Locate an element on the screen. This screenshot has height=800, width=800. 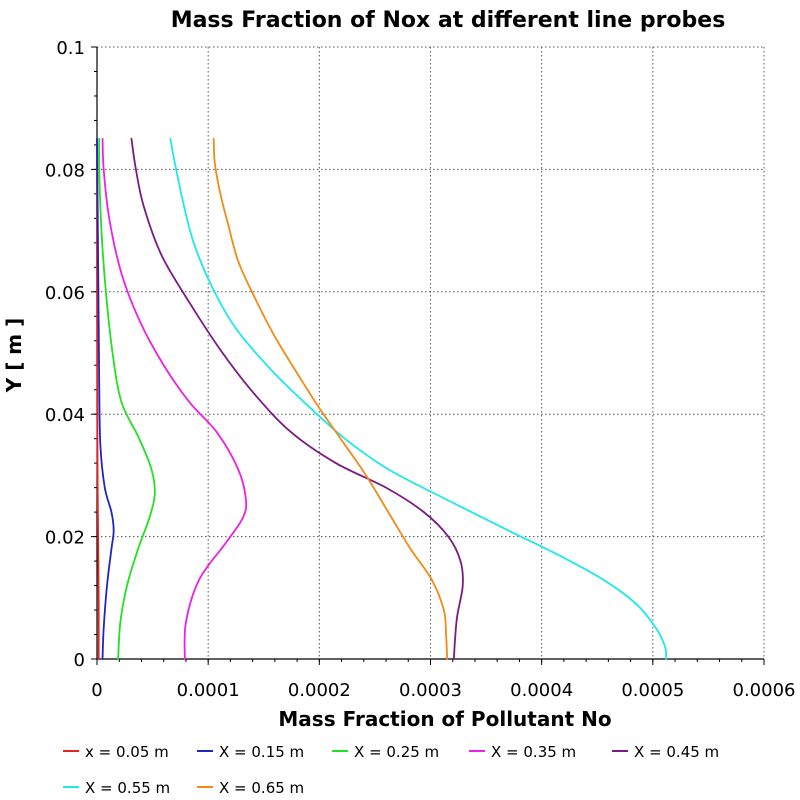
legend-label: X = 0.65 m is located at coordinates (261, 788).